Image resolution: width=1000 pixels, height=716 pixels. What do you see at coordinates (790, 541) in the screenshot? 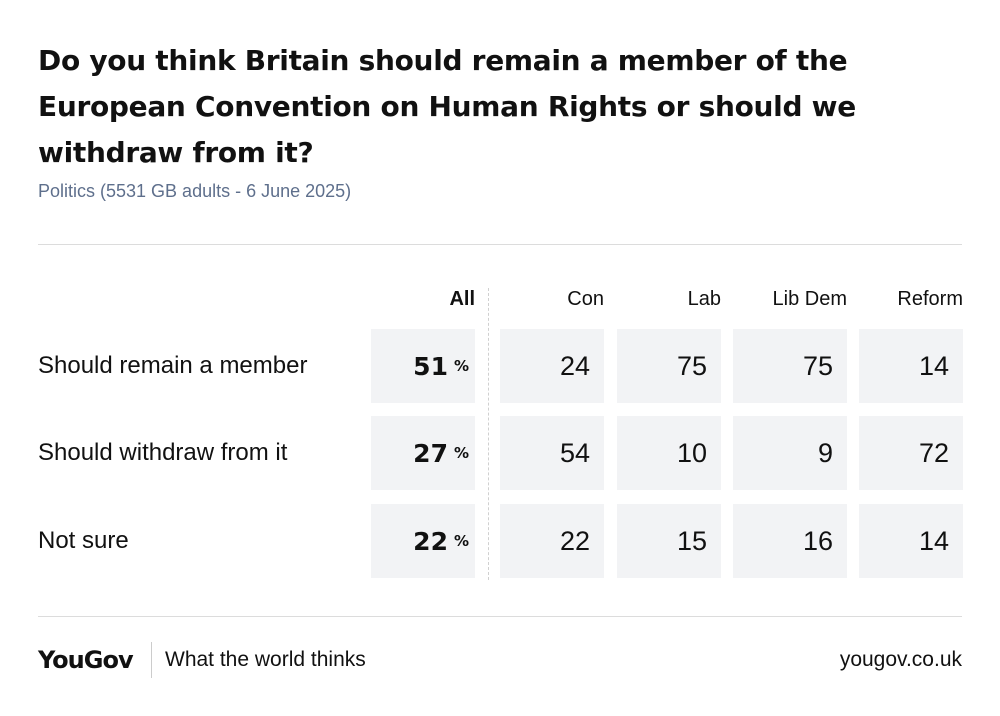
I see `cell-not-sure-libdem: 16` at bounding box center [790, 541].